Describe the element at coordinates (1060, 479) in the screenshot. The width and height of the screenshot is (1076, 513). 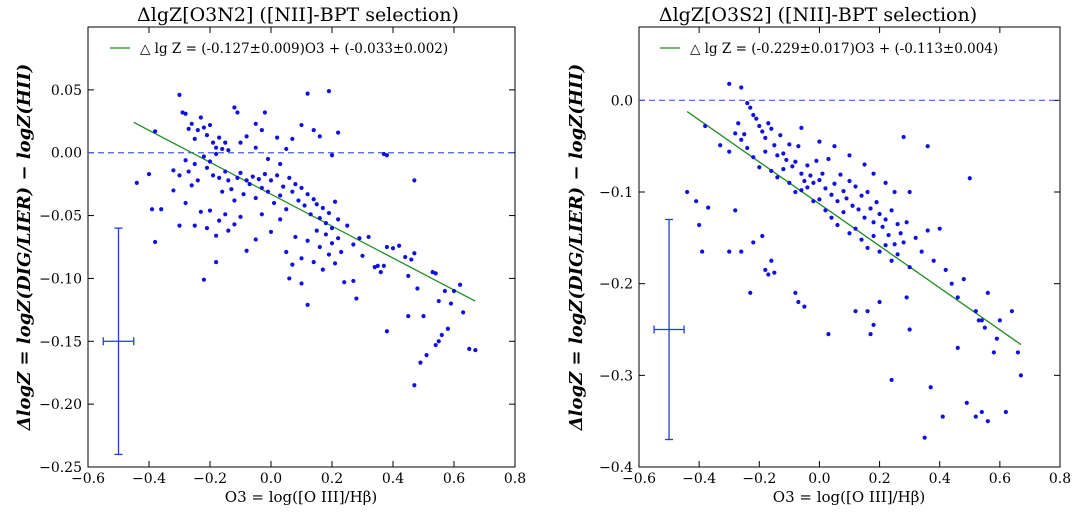
I see `x-tick-label: 0.8` at that location.